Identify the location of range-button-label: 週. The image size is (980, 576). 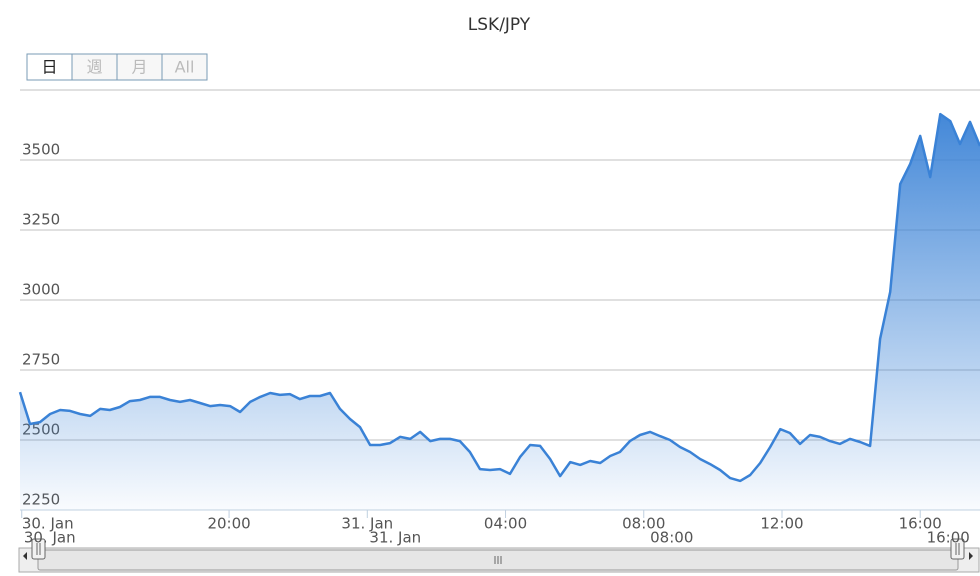
(94, 67).